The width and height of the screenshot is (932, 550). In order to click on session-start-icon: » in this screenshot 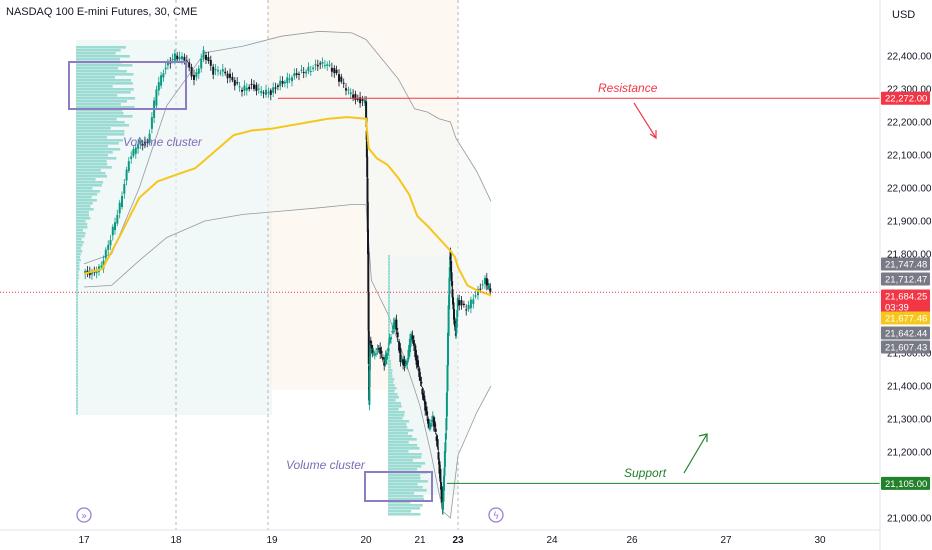, I will do `click(84, 515)`.